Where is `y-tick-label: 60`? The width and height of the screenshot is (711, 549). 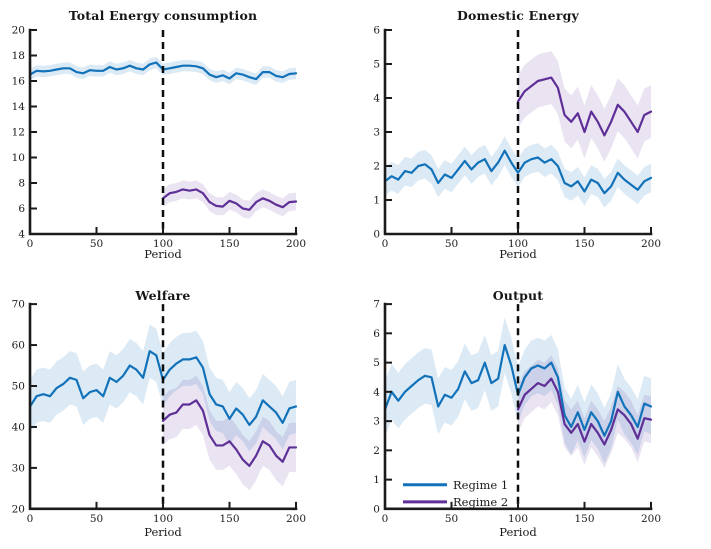
y-tick-label: 60 is located at coordinates (18, 346).